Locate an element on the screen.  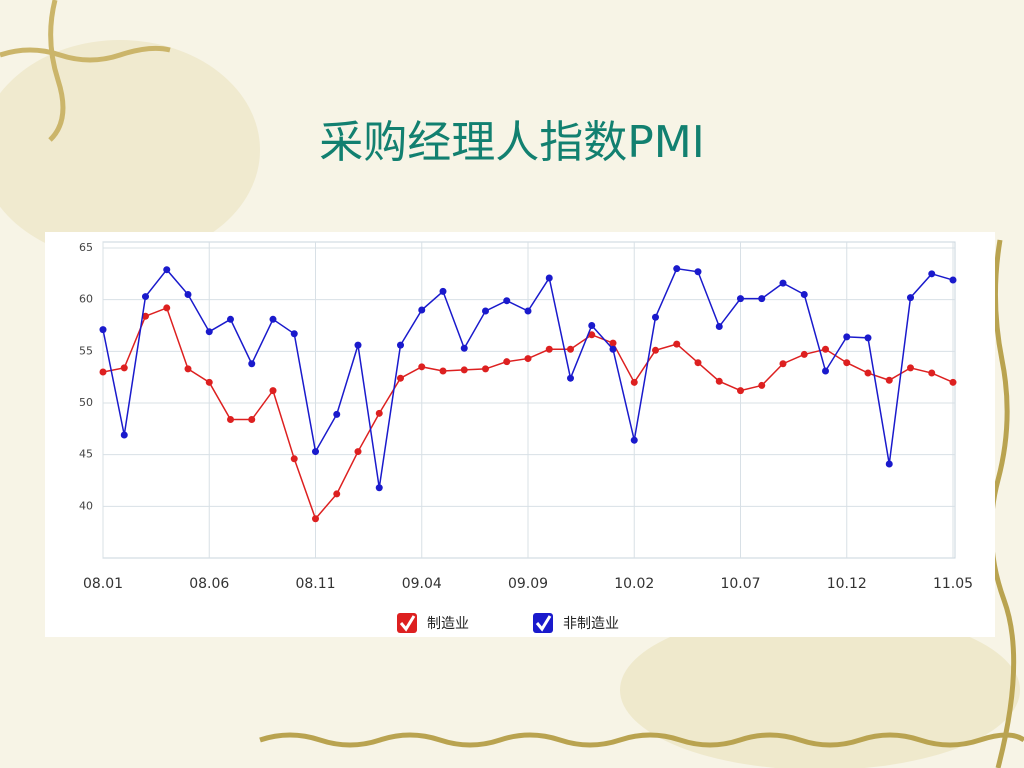
x-tick-label: 10.07 is located at coordinates (740, 584).